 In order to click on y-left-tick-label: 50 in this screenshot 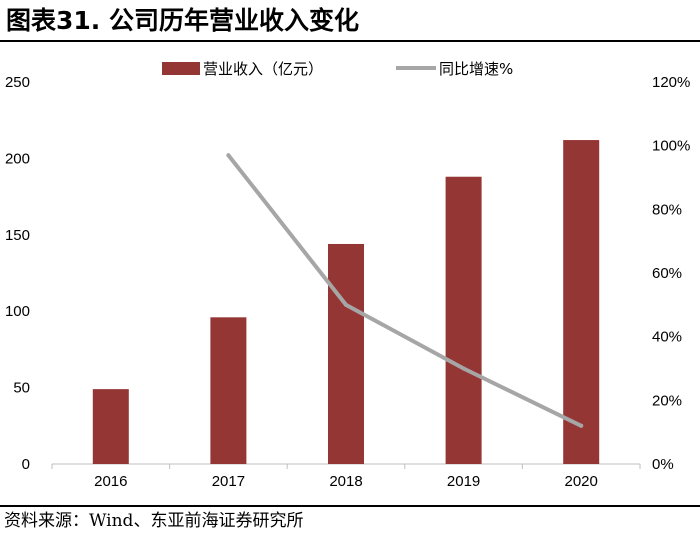, I will do `click(21, 388)`.